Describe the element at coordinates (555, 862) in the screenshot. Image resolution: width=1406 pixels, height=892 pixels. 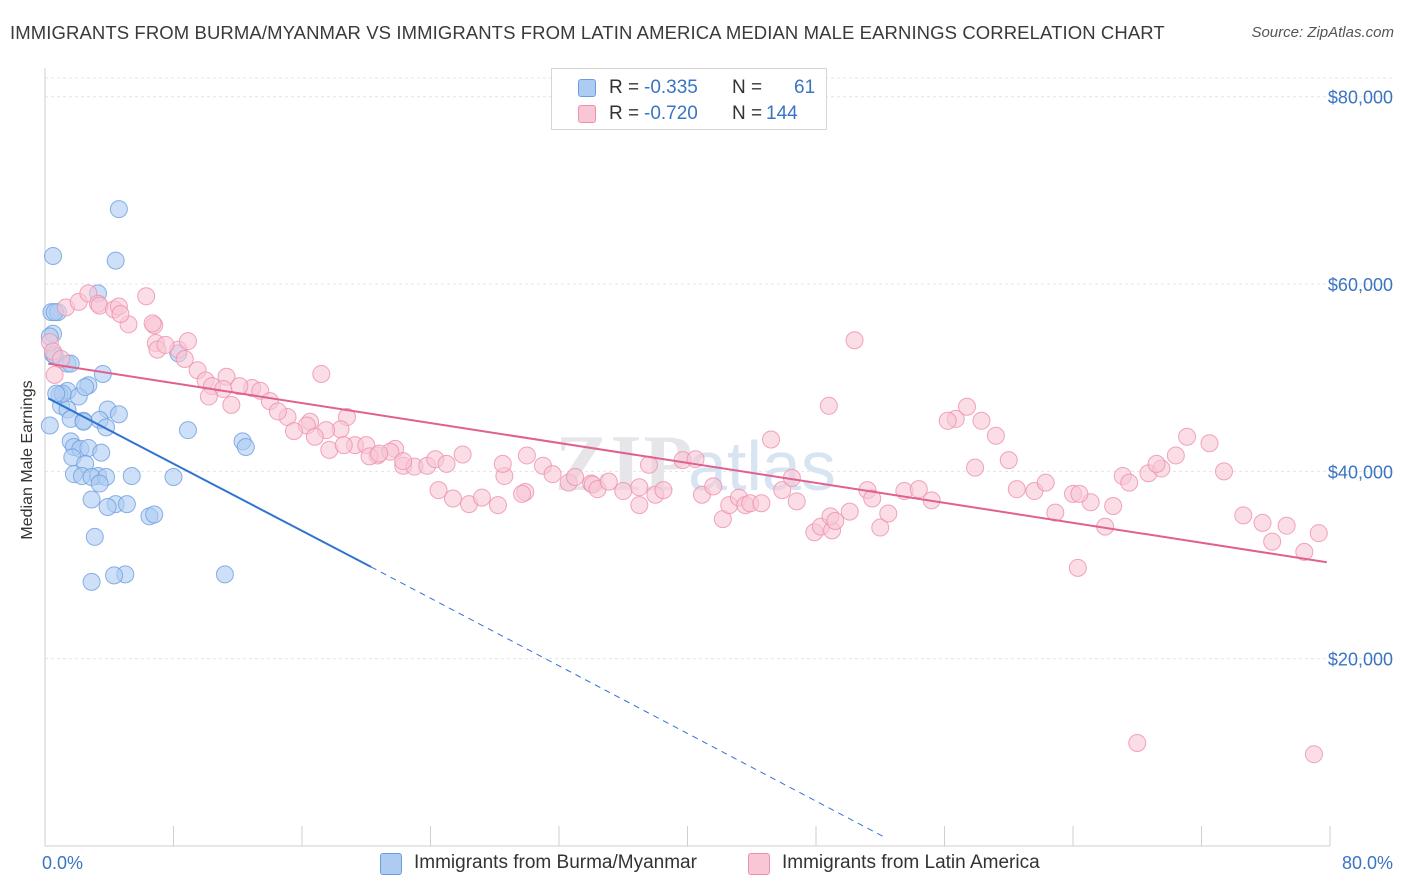
I see `legend-label-burma: Immigrants from Burma/Myanmar` at that location.